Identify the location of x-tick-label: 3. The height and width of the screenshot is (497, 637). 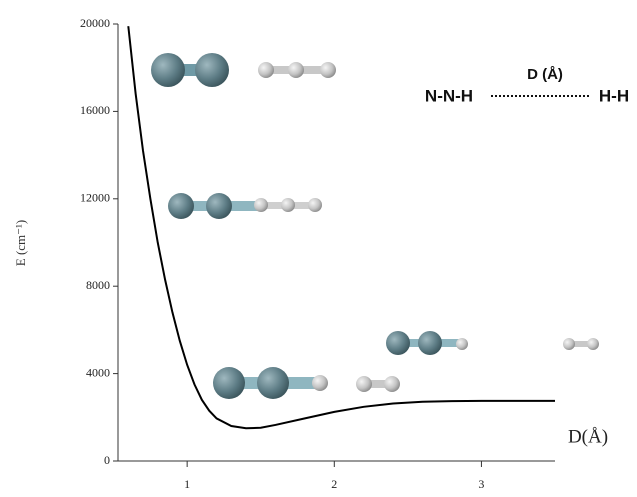
(481, 484).